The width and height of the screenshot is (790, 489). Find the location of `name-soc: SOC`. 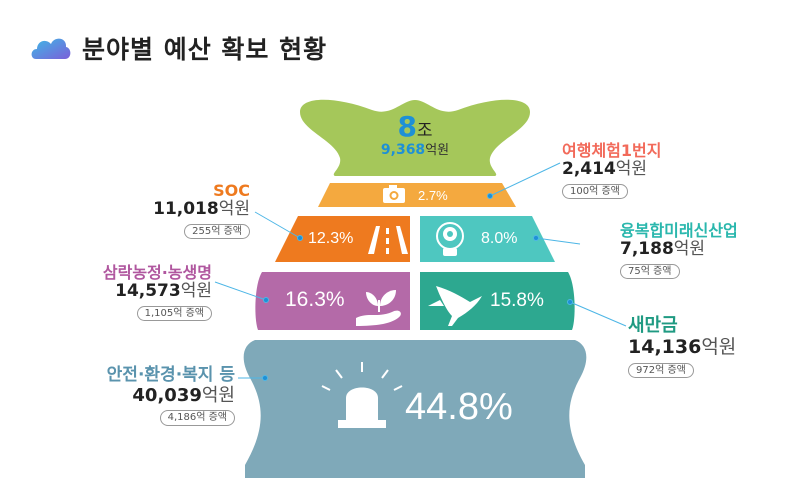

name-soc: SOC is located at coordinates (231, 190).